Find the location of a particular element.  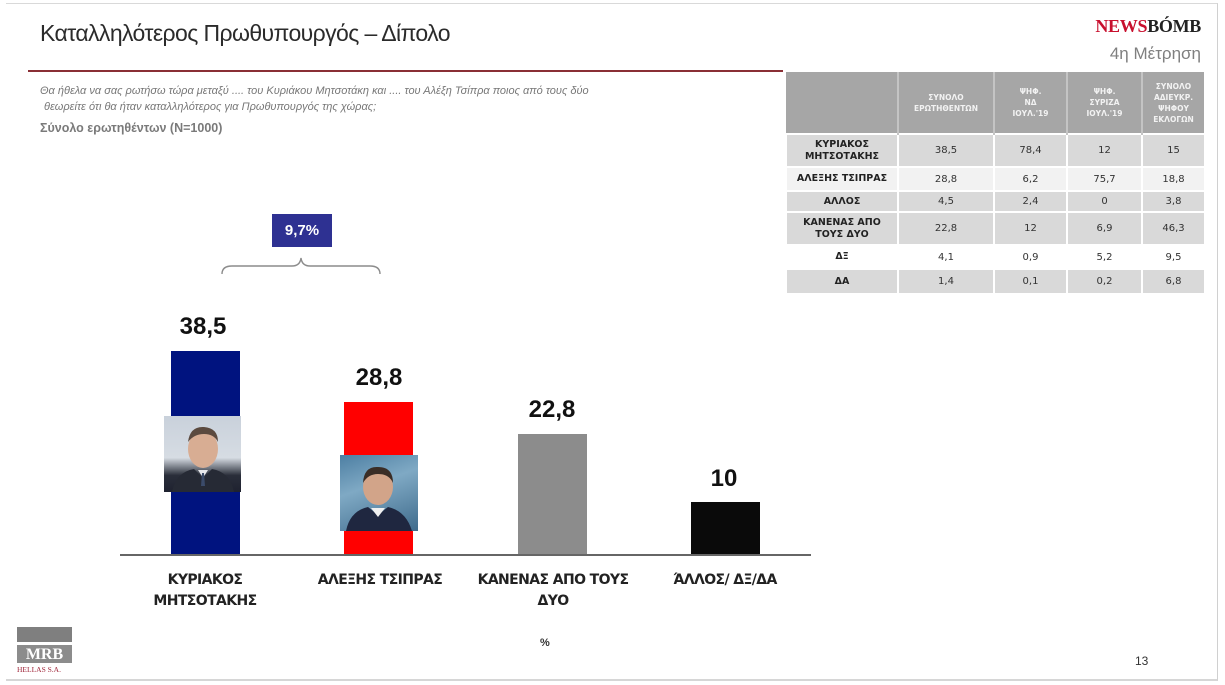

cell: 18,8 is located at coordinates (1172, 178).